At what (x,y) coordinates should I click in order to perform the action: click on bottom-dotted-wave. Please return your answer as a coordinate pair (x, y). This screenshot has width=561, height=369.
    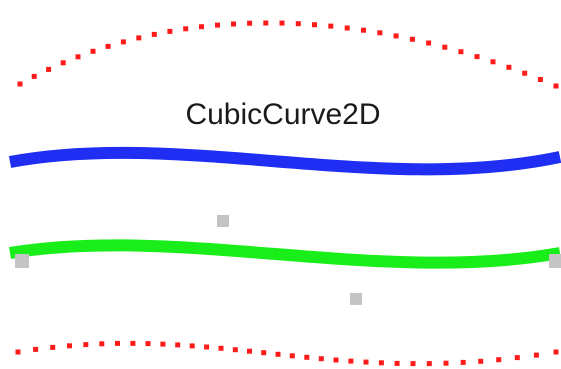
    Looking at the image, I should click on (287, 353).